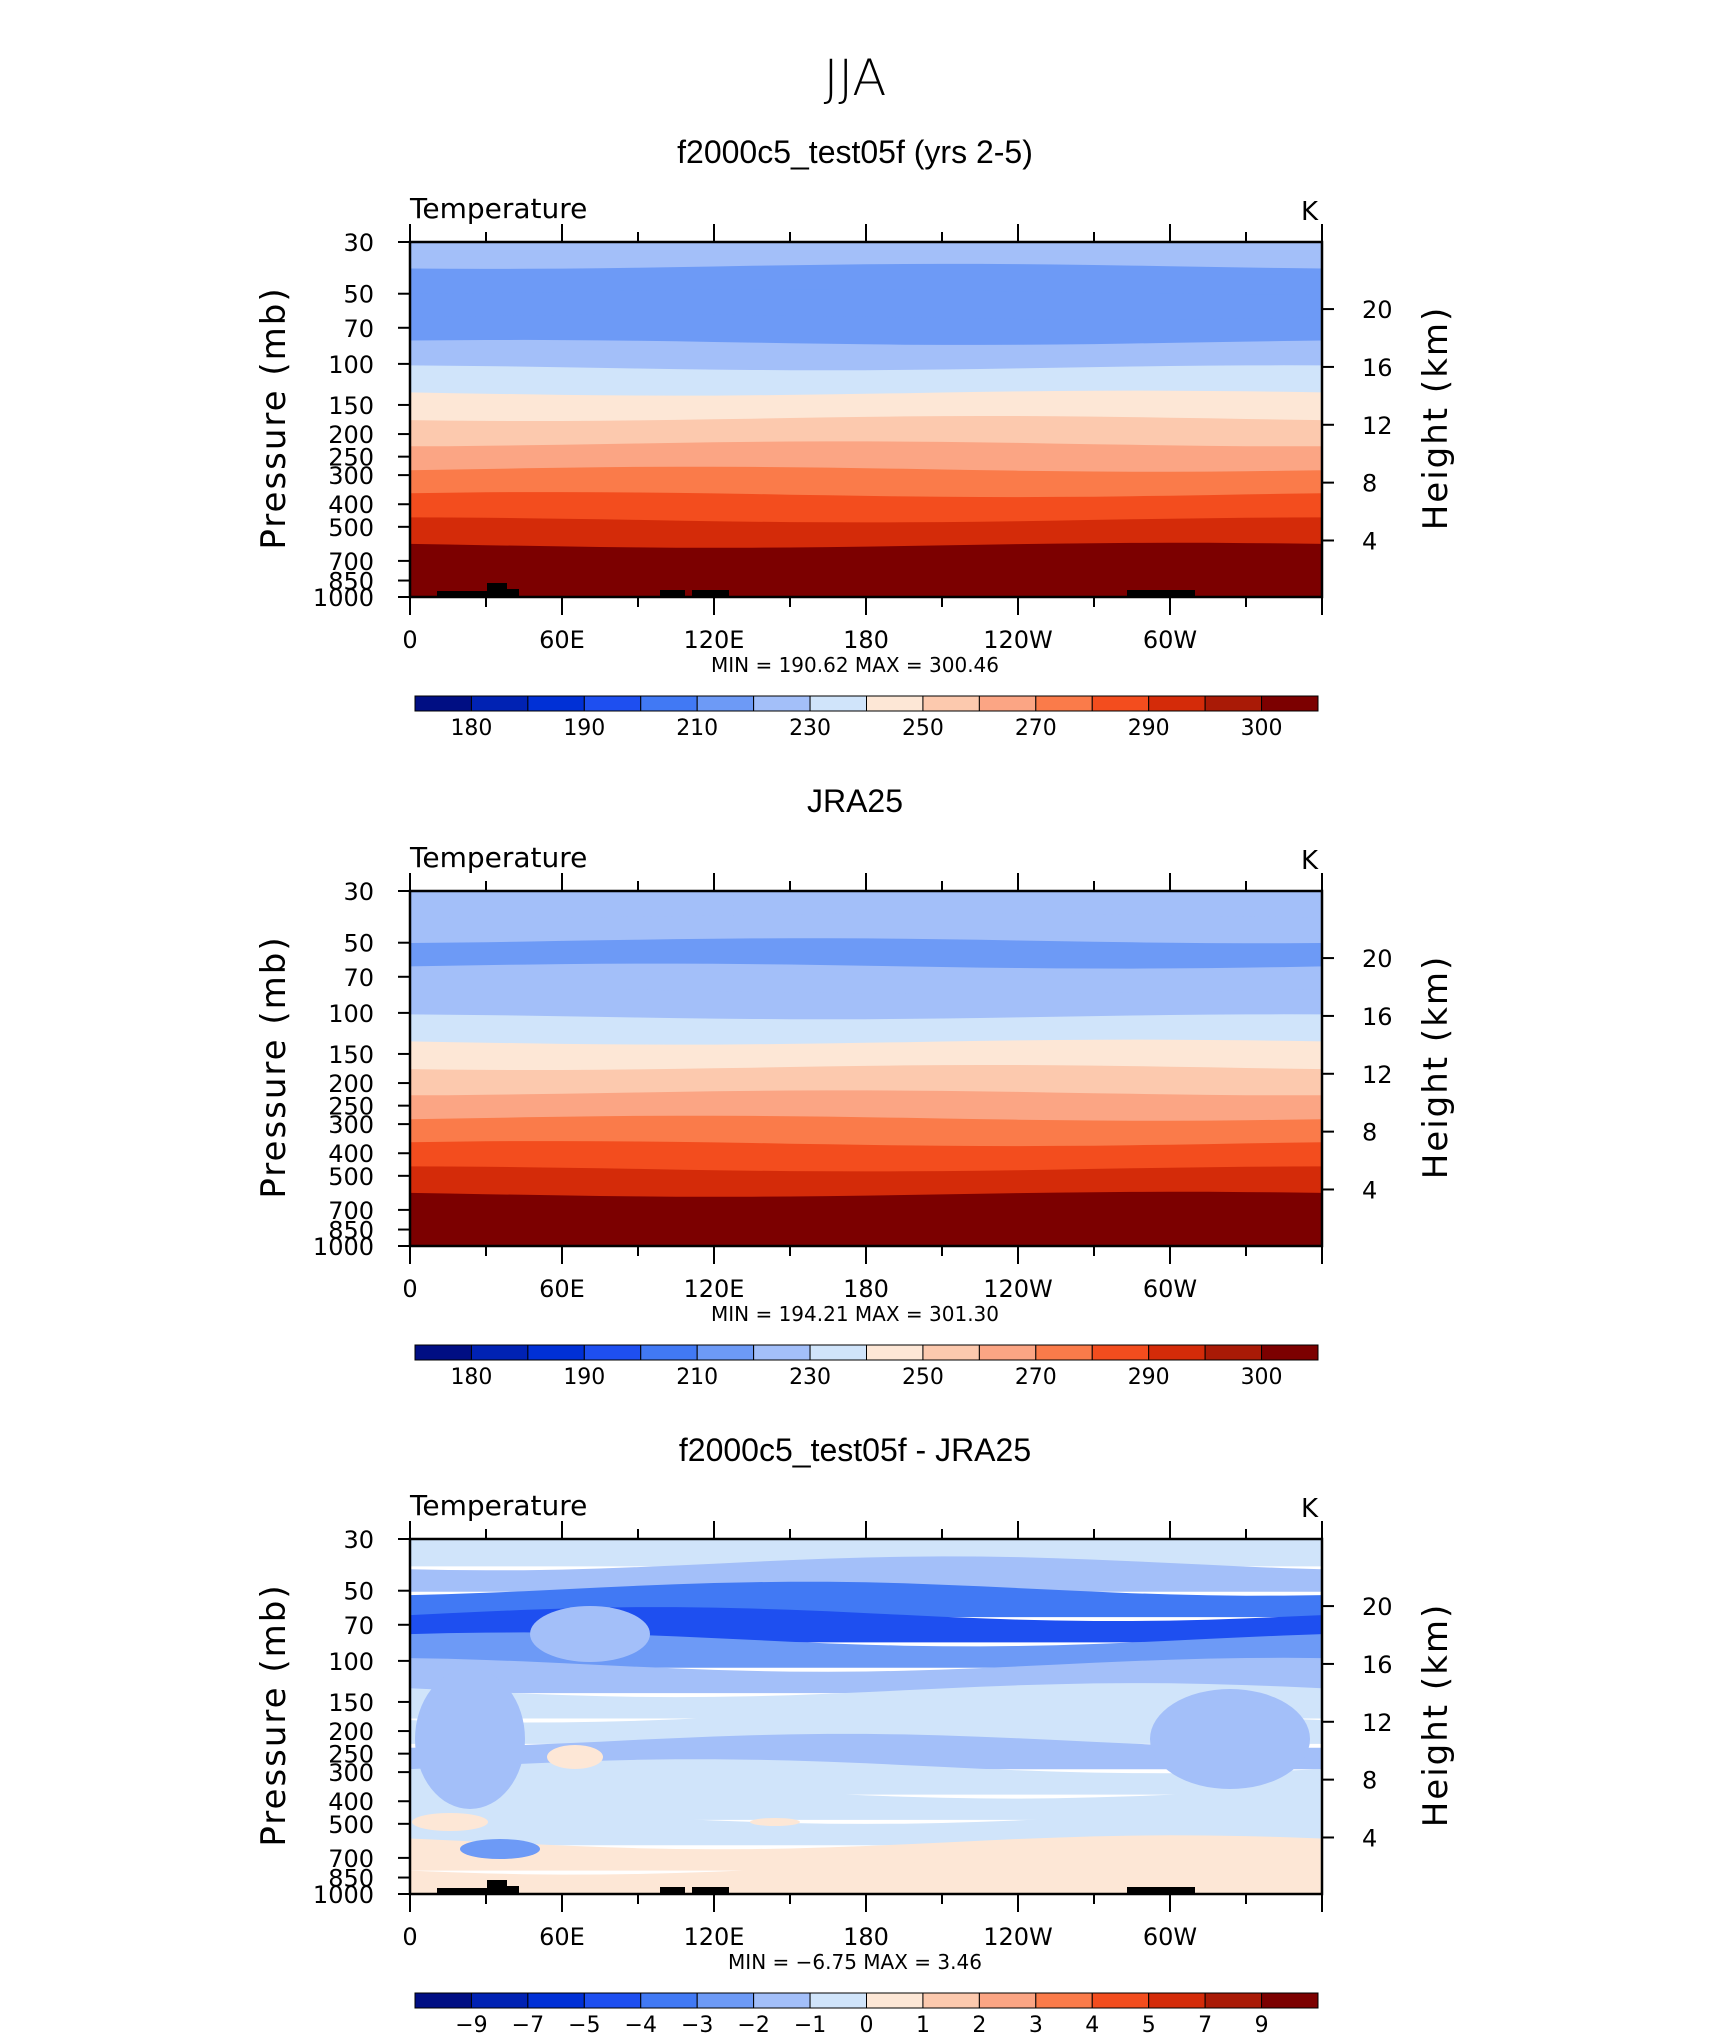 This screenshot has height=2038, width=1710. I want to click on y-axis-label: Pressure (mb), so click(274, 417).